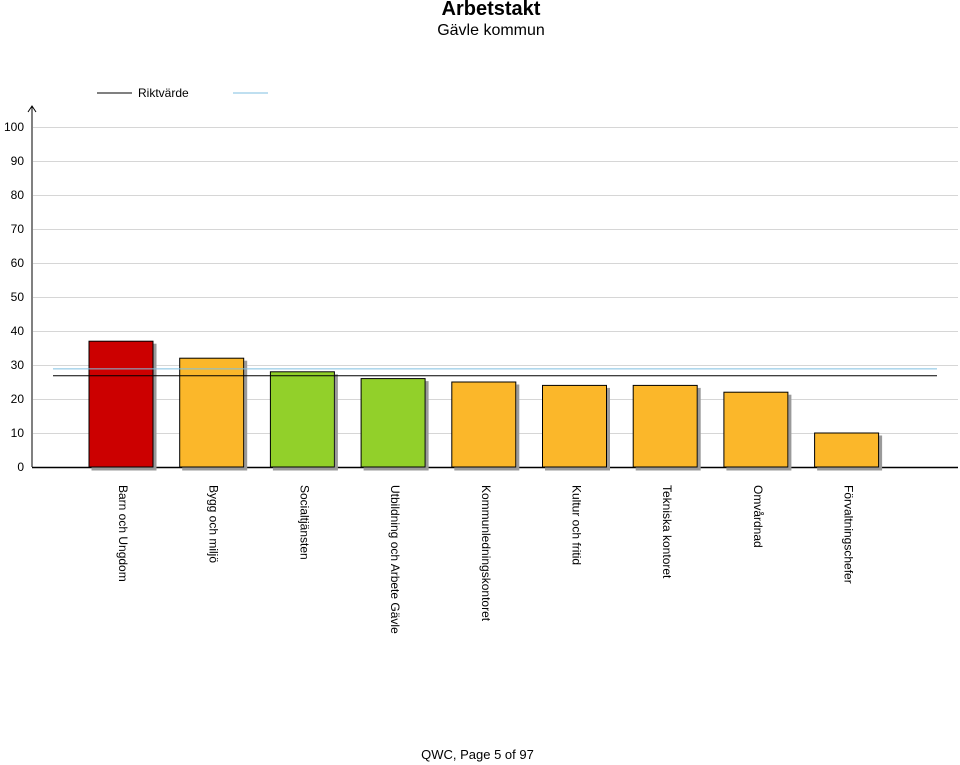 The width and height of the screenshot is (960, 765). I want to click on x-category-label: Utbildning och Arbete Gävle, so click(395, 559).